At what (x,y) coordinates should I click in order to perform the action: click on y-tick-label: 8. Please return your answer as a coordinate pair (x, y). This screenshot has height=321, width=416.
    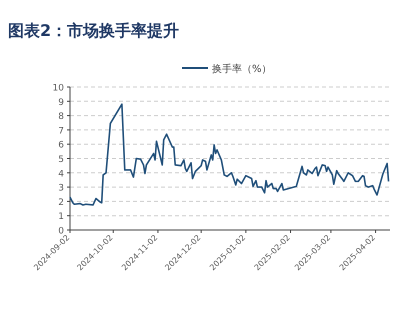
    Looking at the image, I should click on (61, 117).